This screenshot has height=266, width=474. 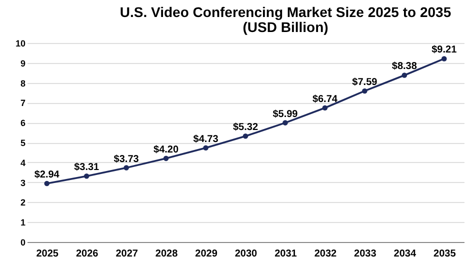 What do you see at coordinates (47, 174) in the screenshot?
I see `data-label: $2.94` at bounding box center [47, 174].